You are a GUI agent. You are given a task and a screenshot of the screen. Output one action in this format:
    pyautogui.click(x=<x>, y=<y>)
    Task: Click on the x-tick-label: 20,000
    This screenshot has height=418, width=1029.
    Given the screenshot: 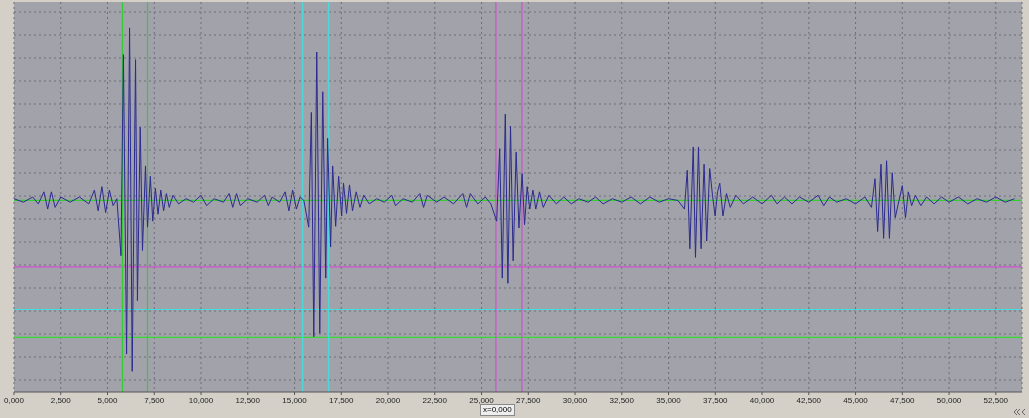 What is the action you would take?
    pyautogui.click(x=388, y=400)
    